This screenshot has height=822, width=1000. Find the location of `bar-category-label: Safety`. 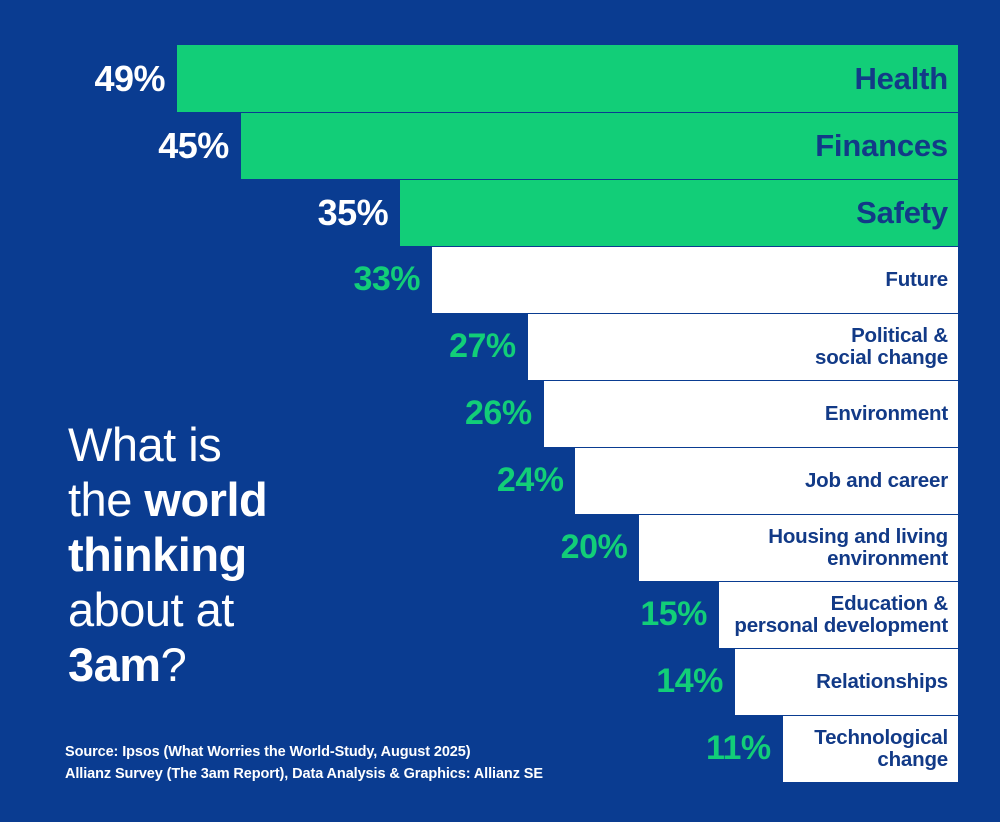

bar-category-label: Safety is located at coordinates (902, 213).